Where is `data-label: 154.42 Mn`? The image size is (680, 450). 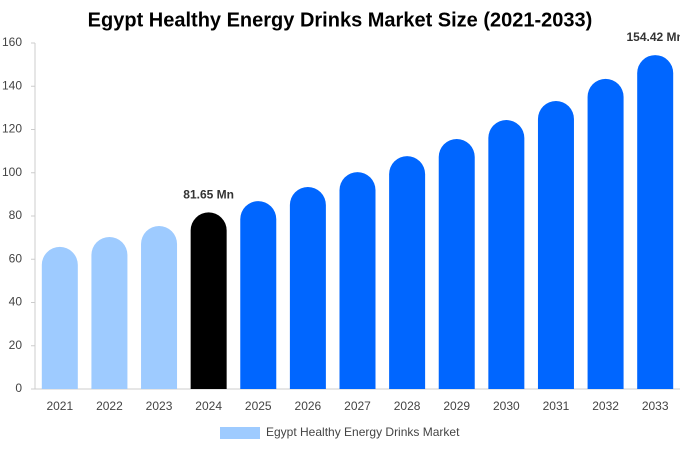 data-label: 154.42 Mn is located at coordinates (653, 37).